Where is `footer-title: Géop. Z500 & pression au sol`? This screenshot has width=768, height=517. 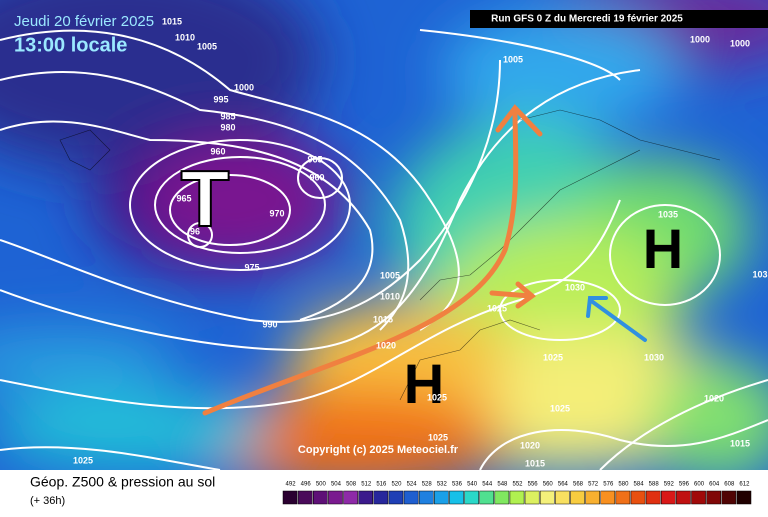 footer-title: Géop. Z500 & pression au sol is located at coordinates (122, 482).